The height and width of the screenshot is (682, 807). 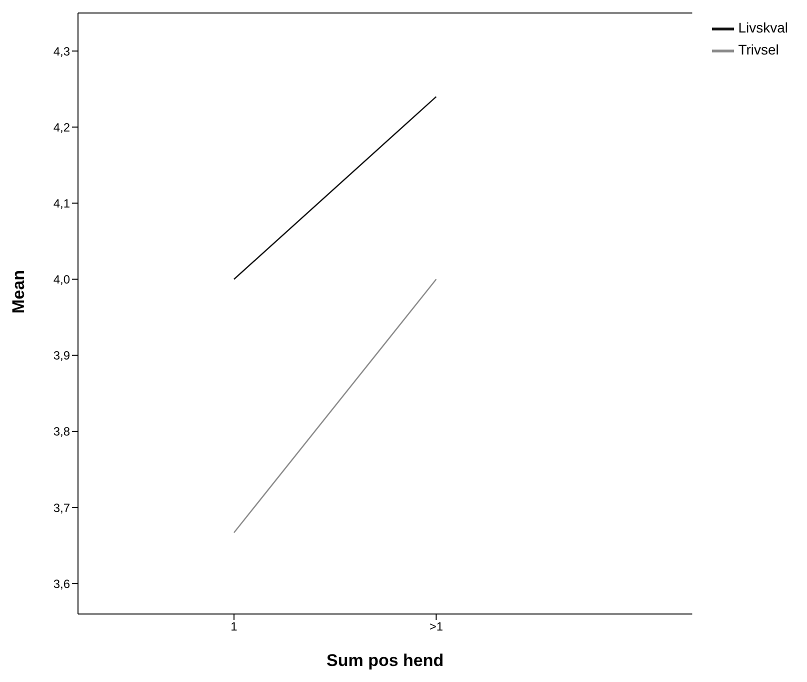 I want to click on y-tick-label: 3,7, so click(x=61, y=507).